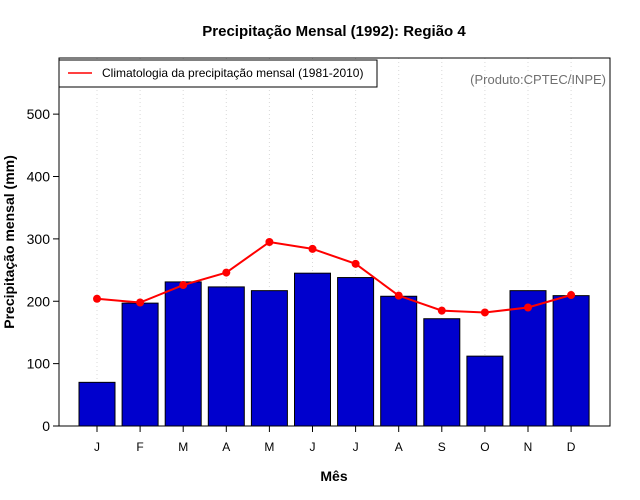 This screenshot has width=640, height=500. I want to click on x-tick-label: O, so click(484, 447).